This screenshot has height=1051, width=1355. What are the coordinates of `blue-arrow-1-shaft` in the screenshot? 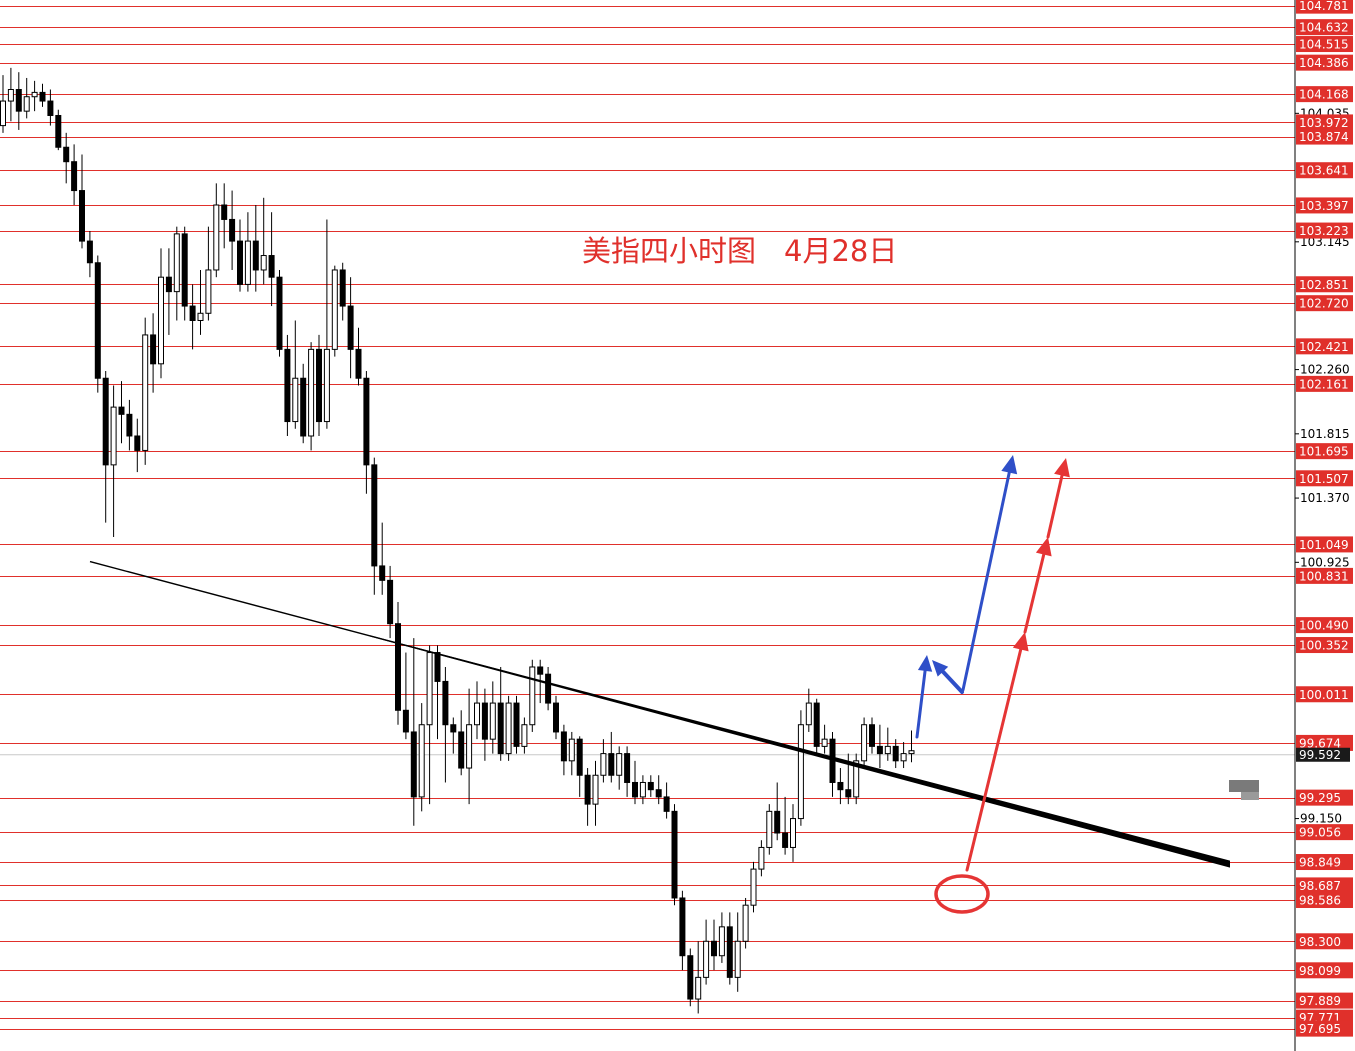 It's located at (921, 704).